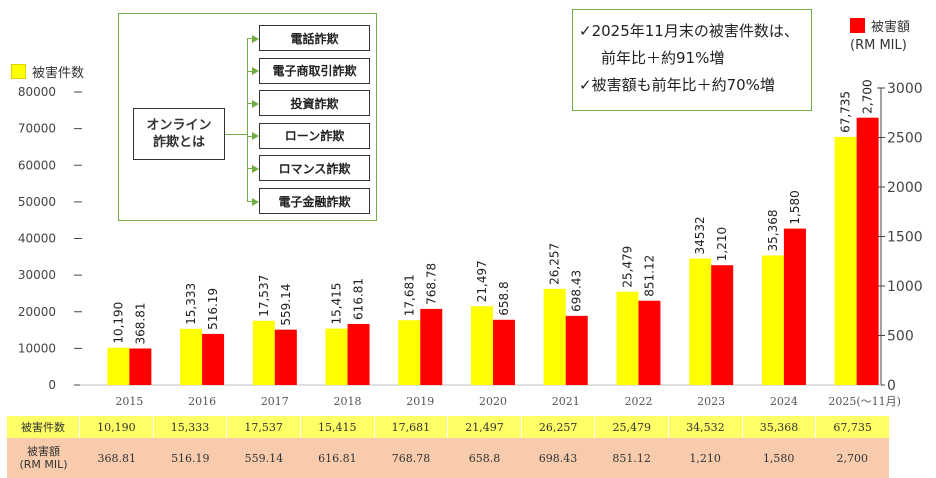 The width and height of the screenshot is (936, 478). I want to click on fraud-type-item: ロマンス詐欺, so click(314, 168).